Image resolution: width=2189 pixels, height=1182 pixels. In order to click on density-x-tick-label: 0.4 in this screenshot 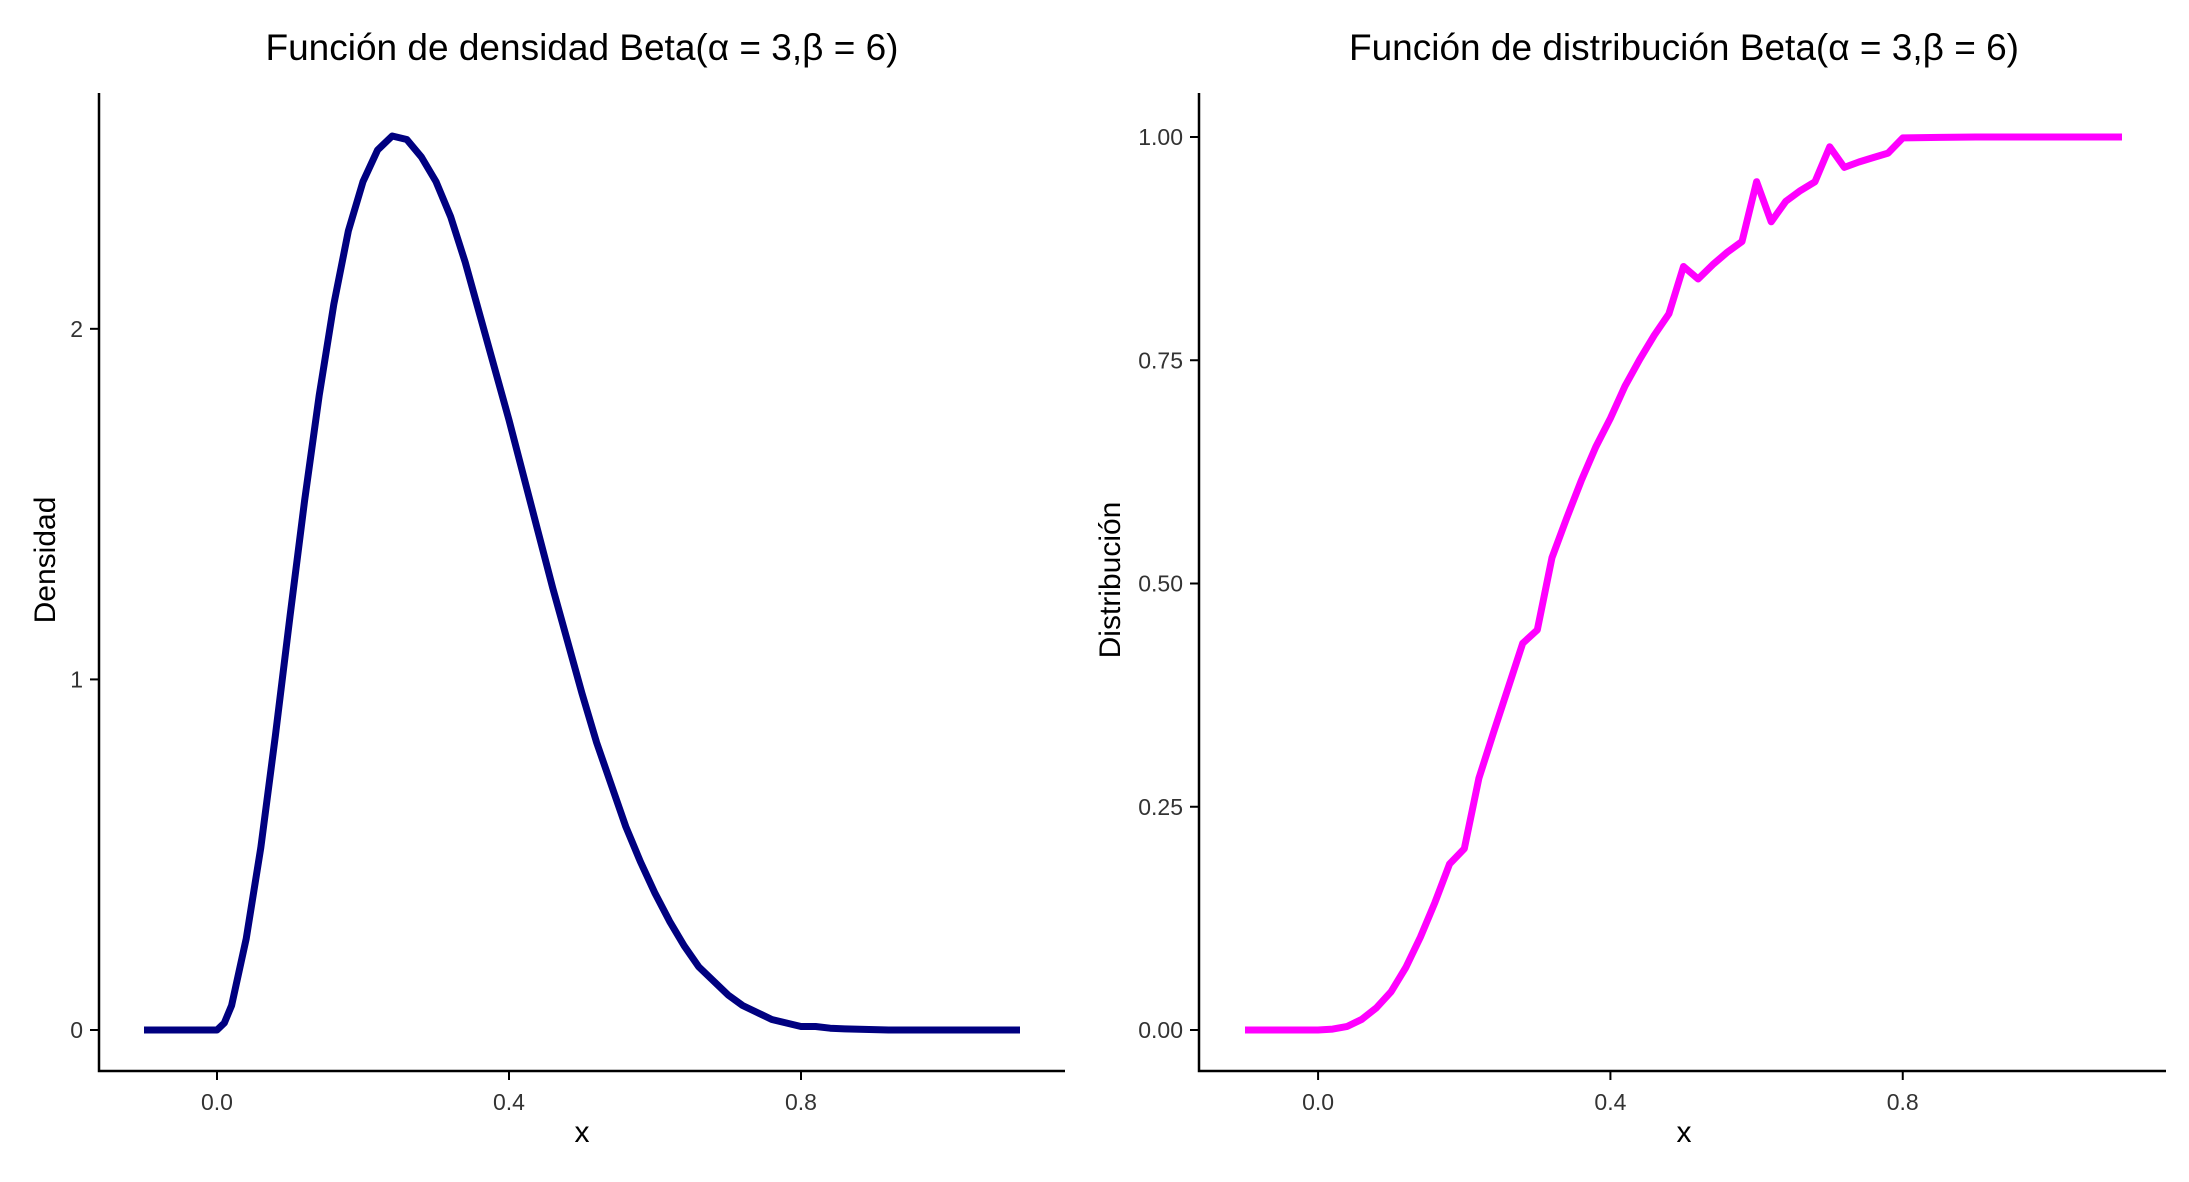, I will do `click(509, 1102)`.